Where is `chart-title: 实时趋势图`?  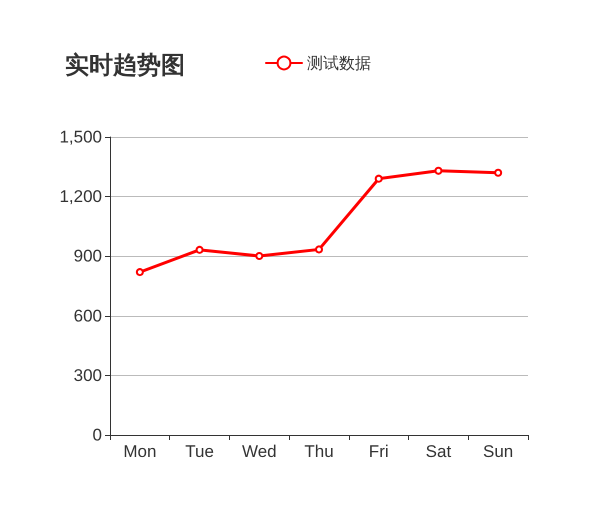 chart-title: 实时趋势图 is located at coordinates (125, 65).